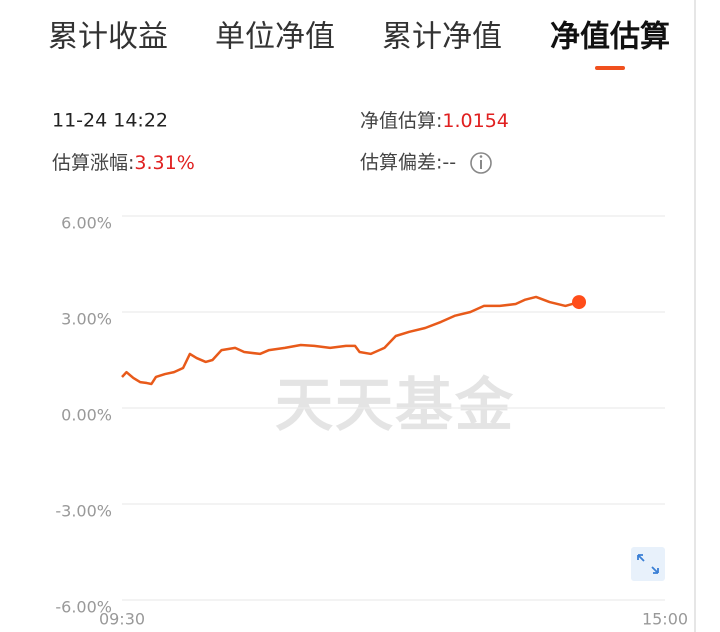 Image resolution: width=720 pixels, height=632 pixels. What do you see at coordinates (579, 302) in the screenshot?
I see `end-dot` at bounding box center [579, 302].